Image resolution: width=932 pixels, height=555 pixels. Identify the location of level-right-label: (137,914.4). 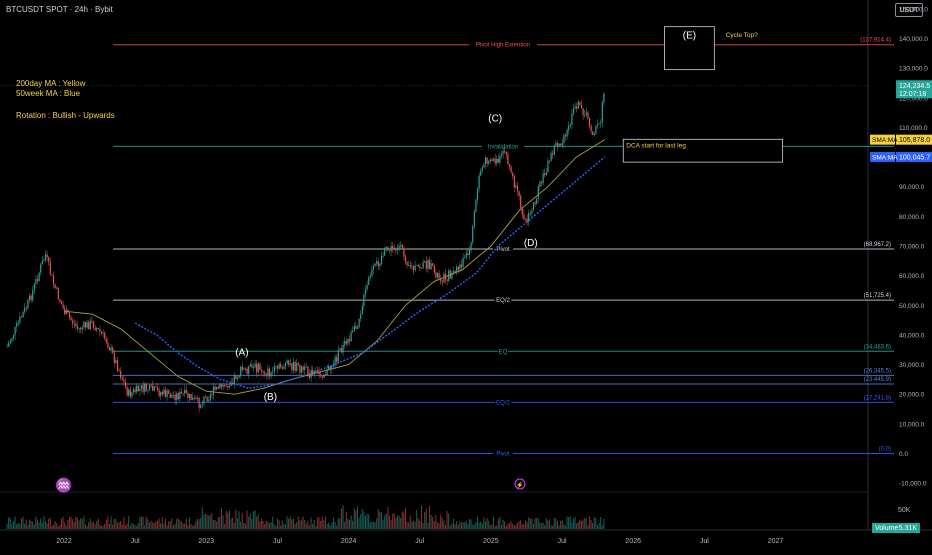
(875, 41).